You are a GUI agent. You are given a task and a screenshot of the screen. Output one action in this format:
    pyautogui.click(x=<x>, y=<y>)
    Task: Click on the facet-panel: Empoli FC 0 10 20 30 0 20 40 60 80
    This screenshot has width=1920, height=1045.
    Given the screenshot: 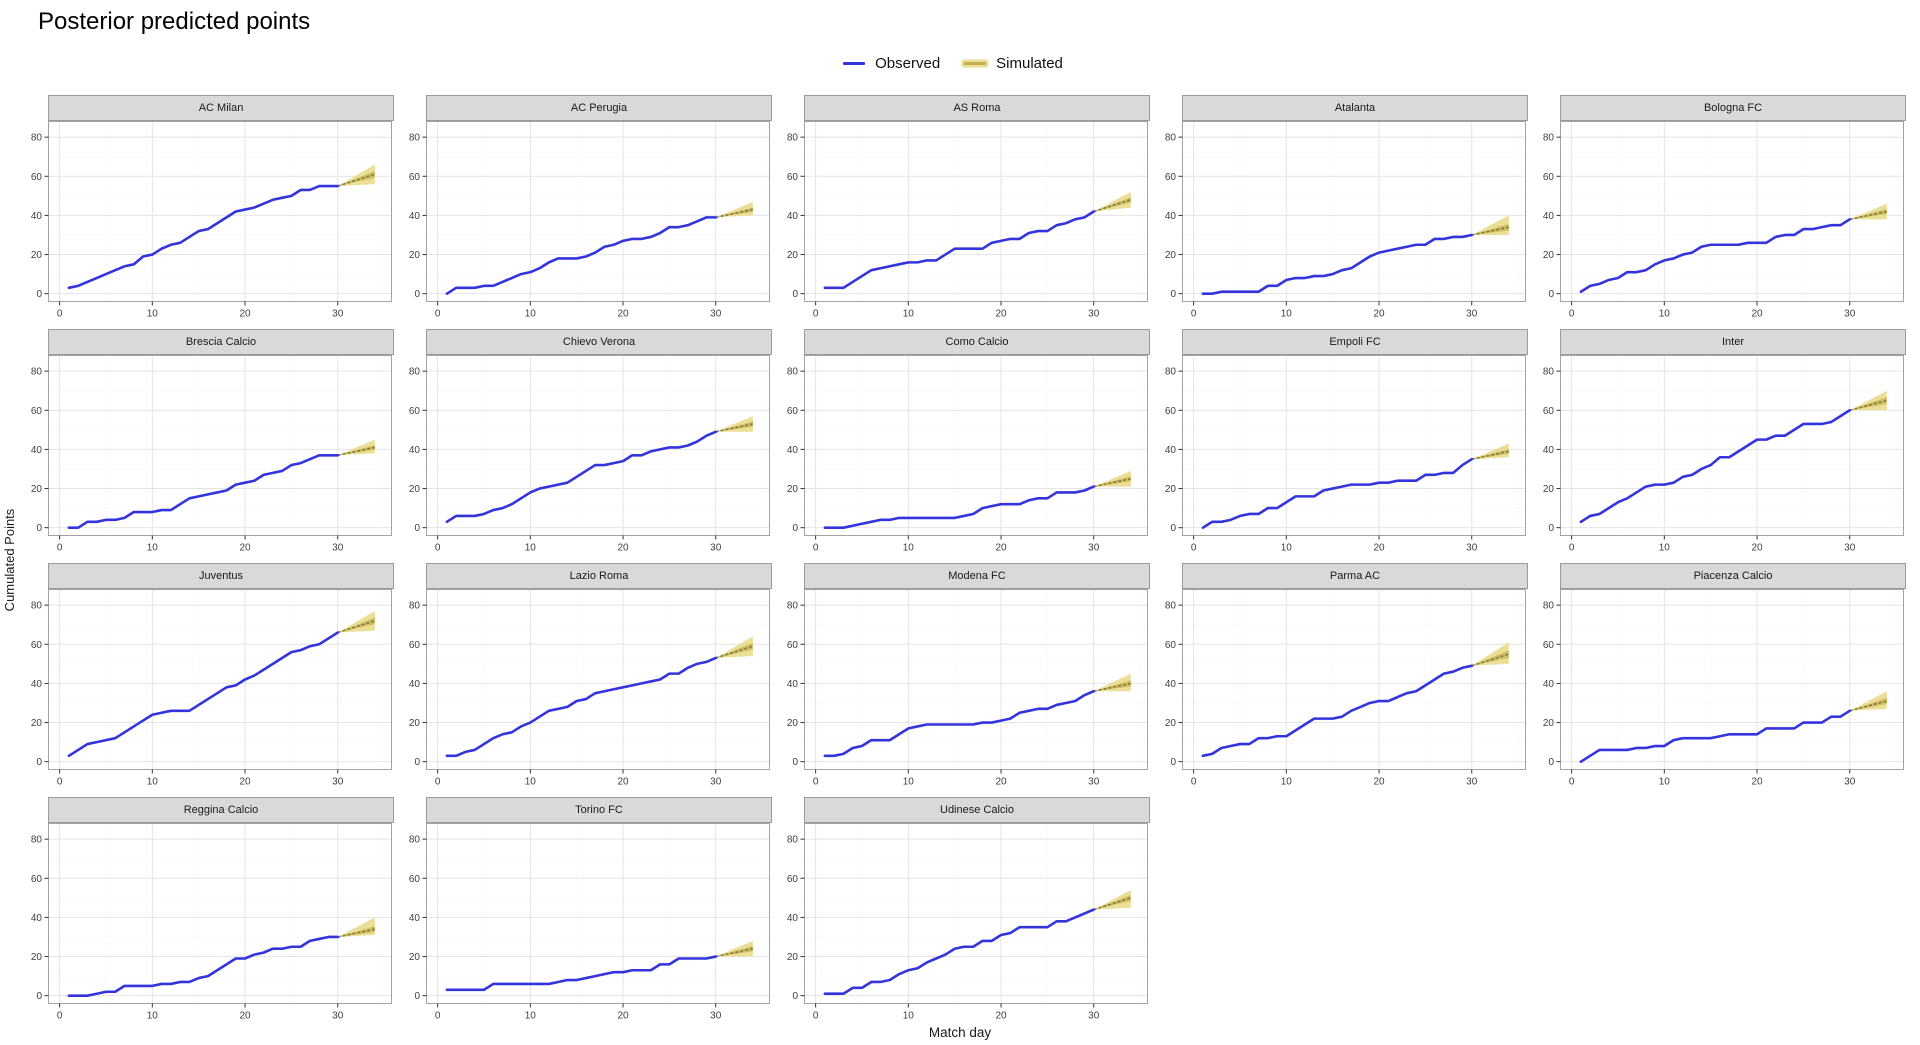 What is the action you would take?
    pyautogui.click(x=1340, y=443)
    